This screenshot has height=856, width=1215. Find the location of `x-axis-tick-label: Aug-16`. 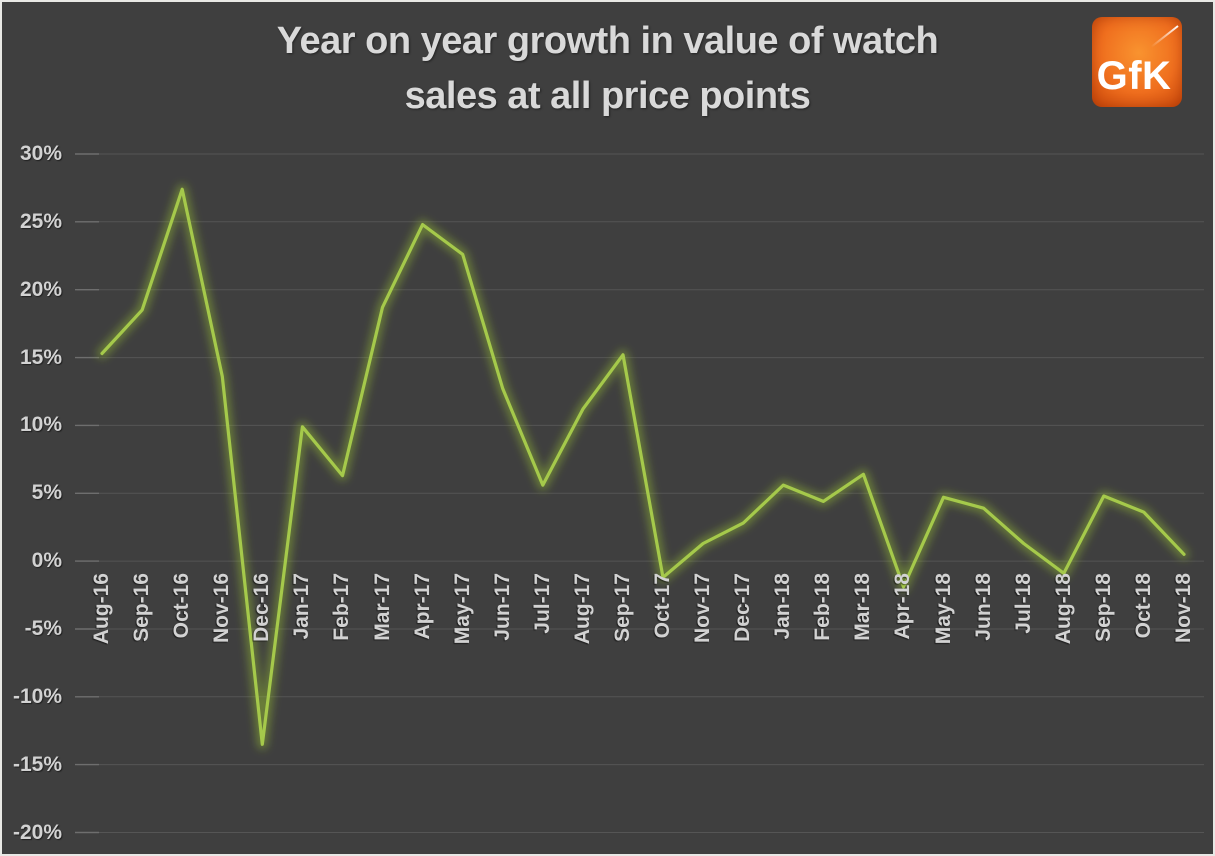

x-axis-tick-label: Aug-16 is located at coordinates (102, 609).